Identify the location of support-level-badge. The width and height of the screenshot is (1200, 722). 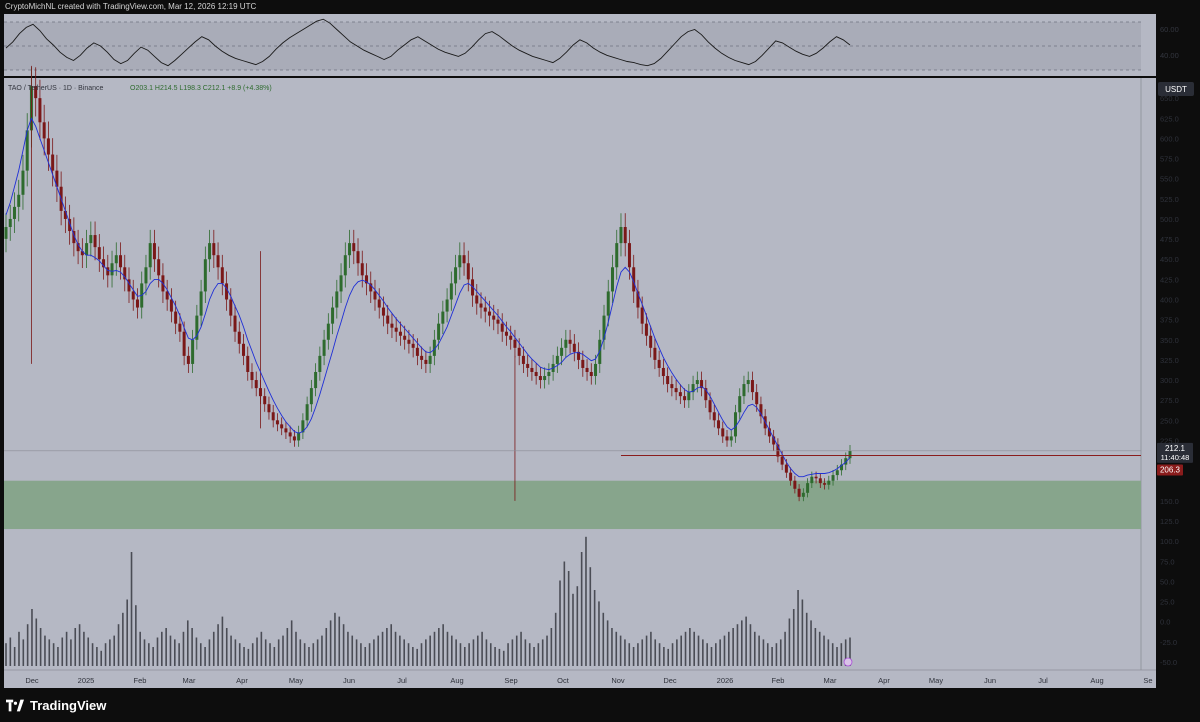
(1170, 470).